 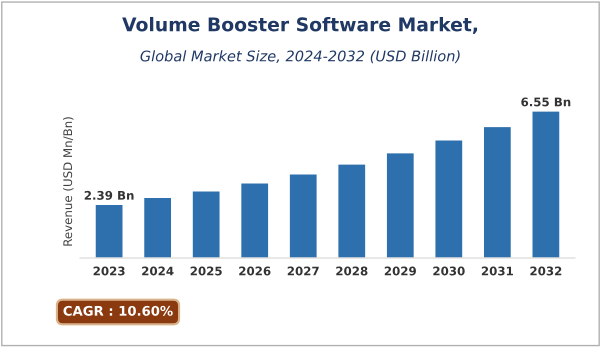 I want to click on data-label: 2.39 Bn, so click(x=109, y=195).